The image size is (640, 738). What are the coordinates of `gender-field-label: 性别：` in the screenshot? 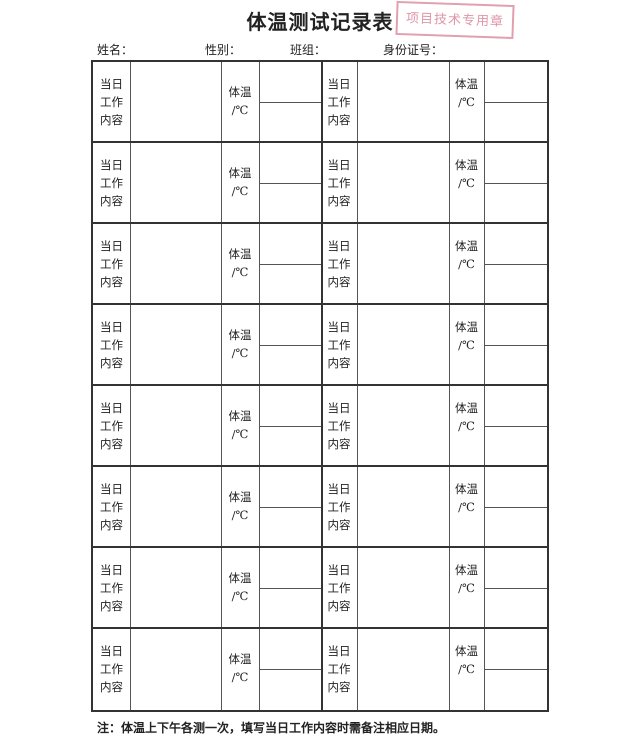 It's located at (223, 50).